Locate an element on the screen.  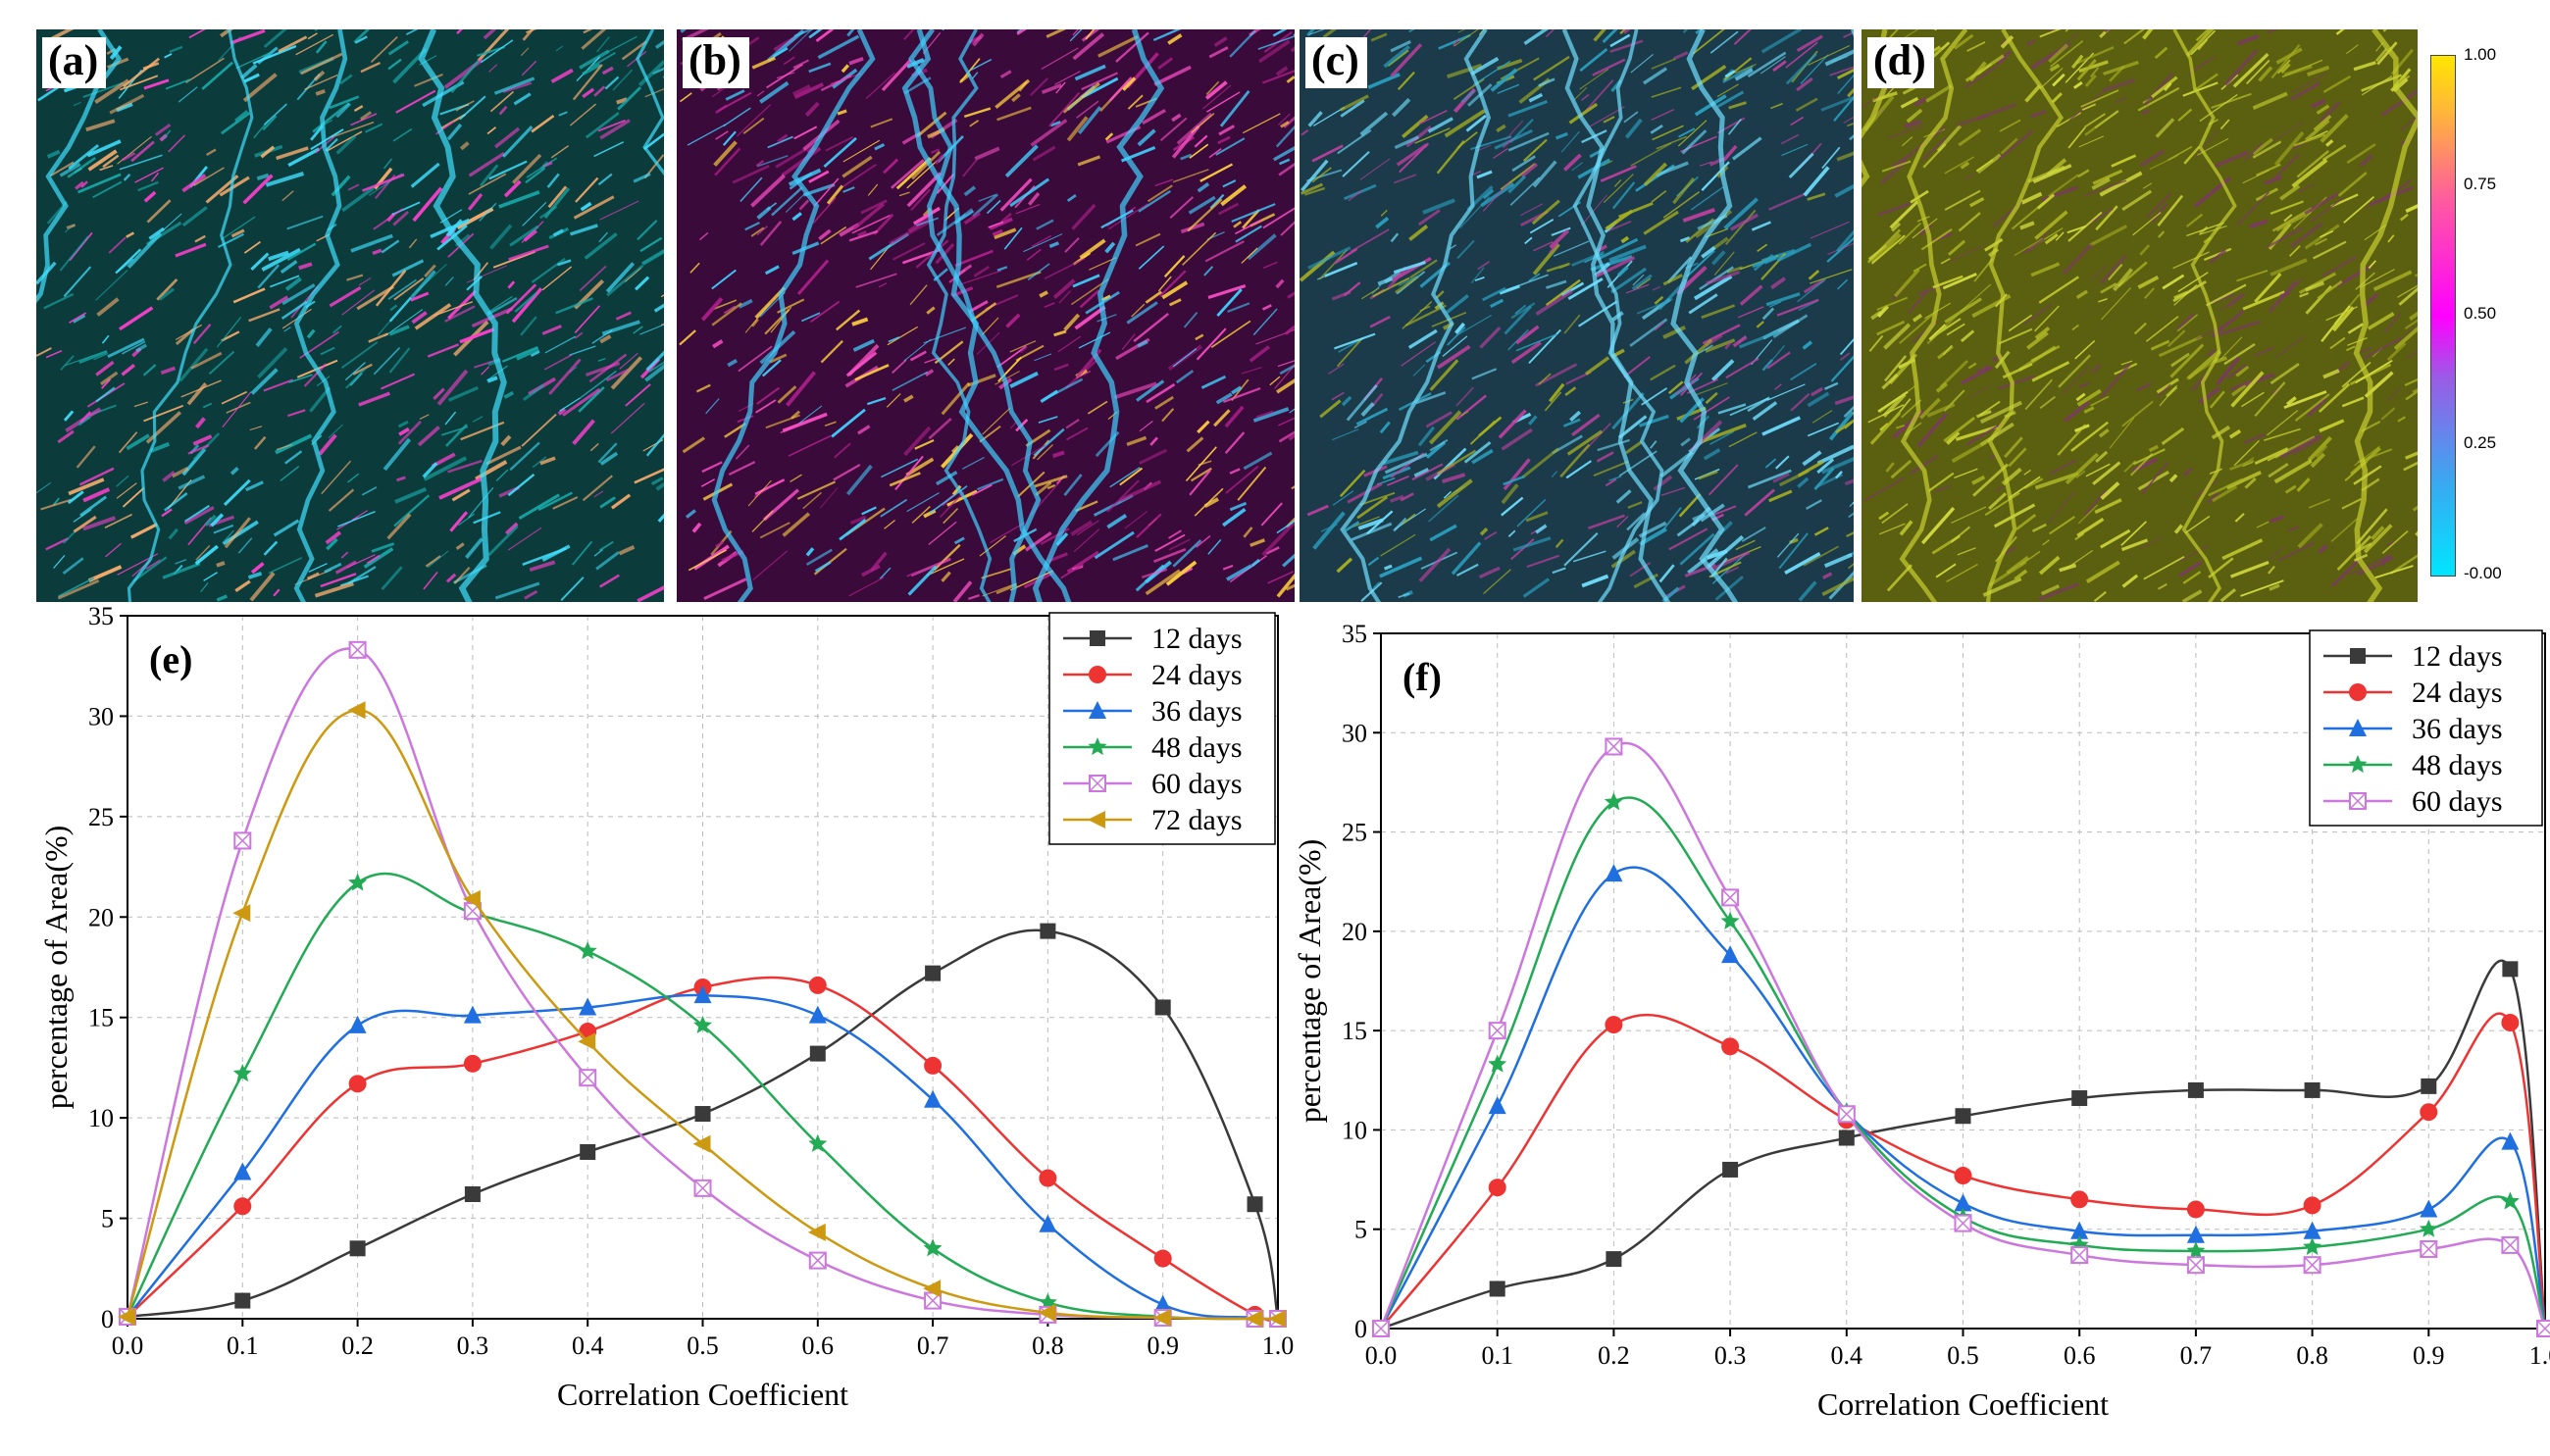
map-texture is located at coordinates (2140, 315).